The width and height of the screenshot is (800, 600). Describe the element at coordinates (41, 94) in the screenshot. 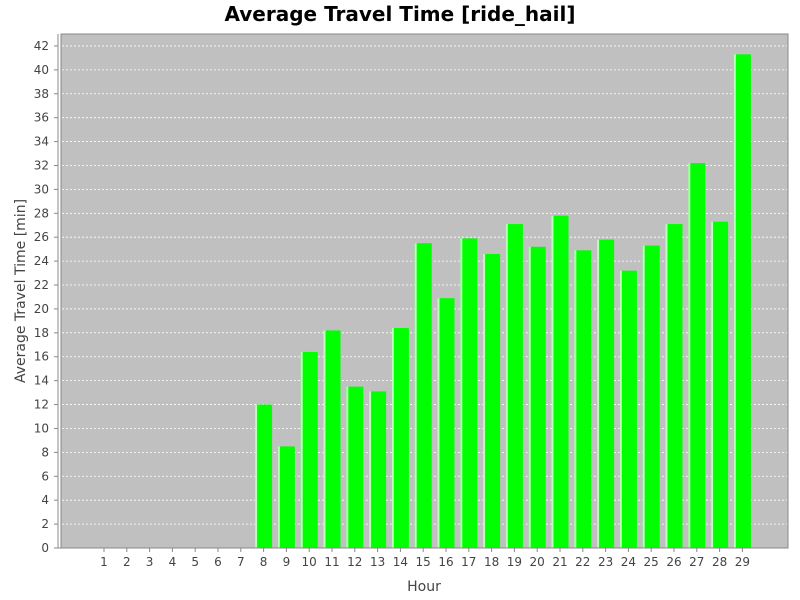

I see `y-tick-label: 38` at that location.